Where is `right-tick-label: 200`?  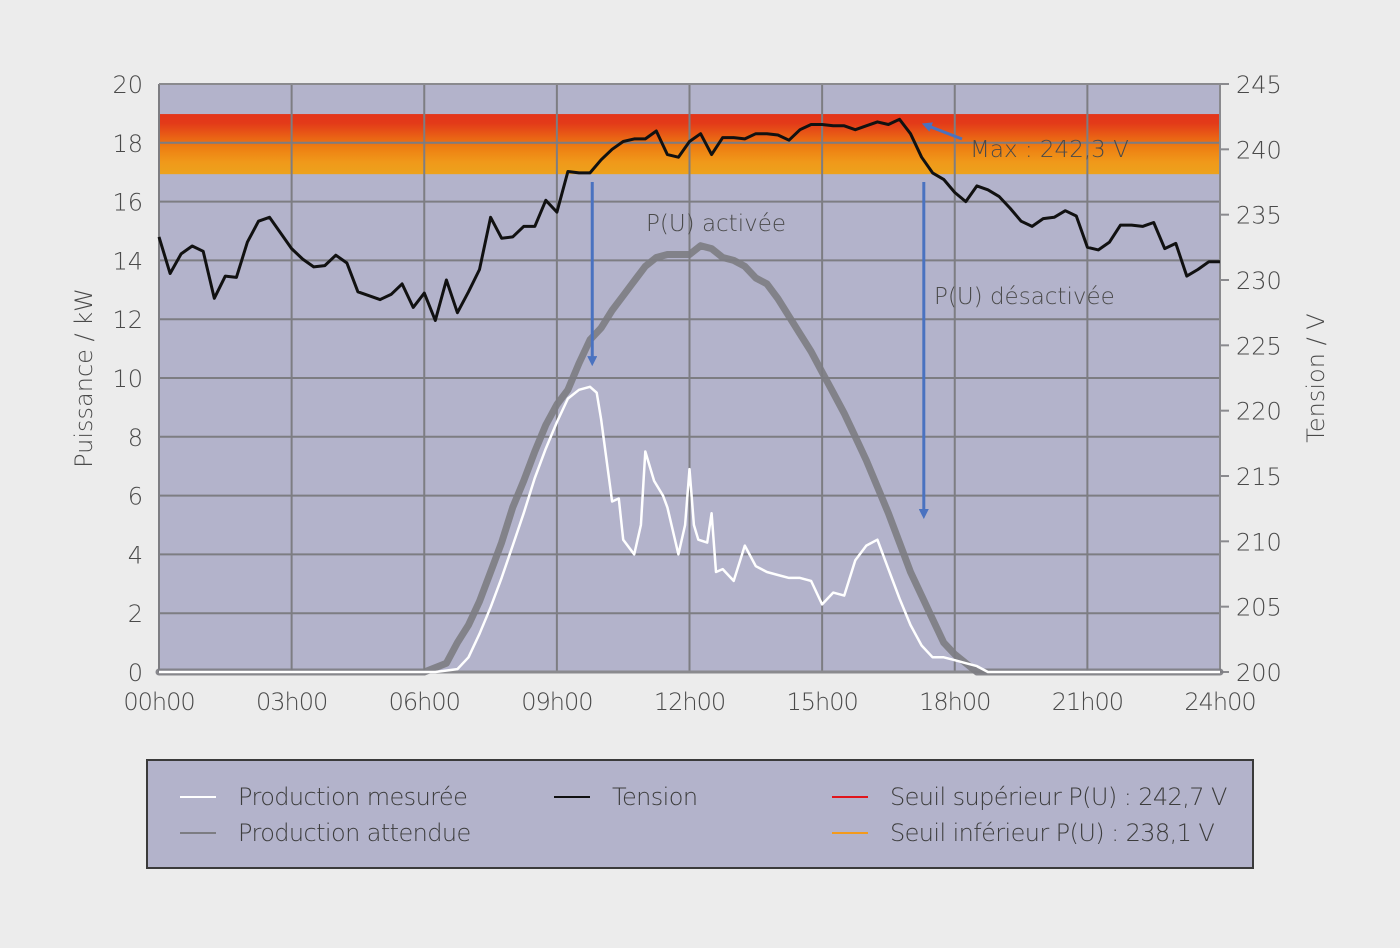
right-tick-label: 200 is located at coordinates (1259, 673).